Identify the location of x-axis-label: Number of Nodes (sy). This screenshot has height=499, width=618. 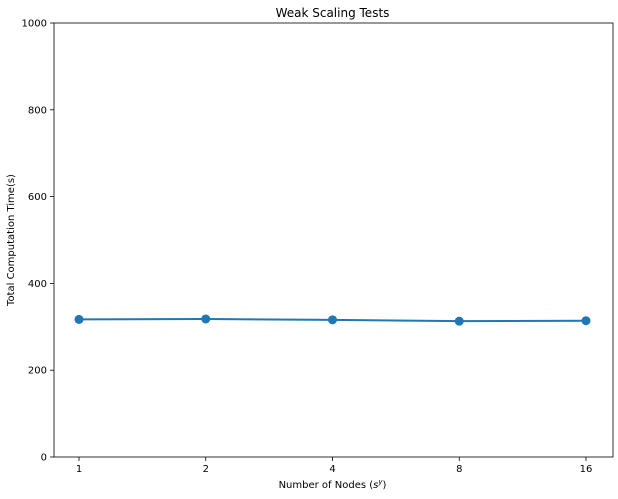
(333, 484).